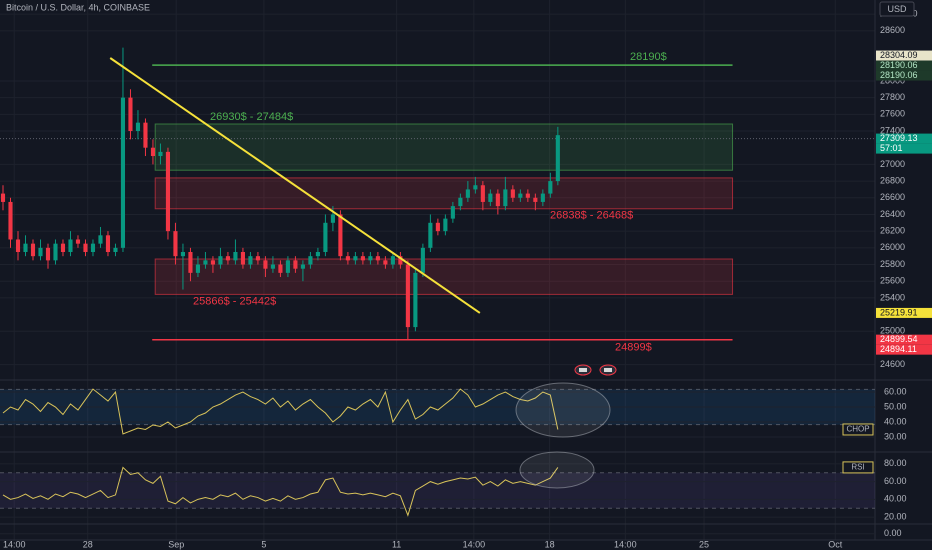  What do you see at coordinates (892, 331) in the screenshot?
I see `y-tick-label: 25000` at bounding box center [892, 331].